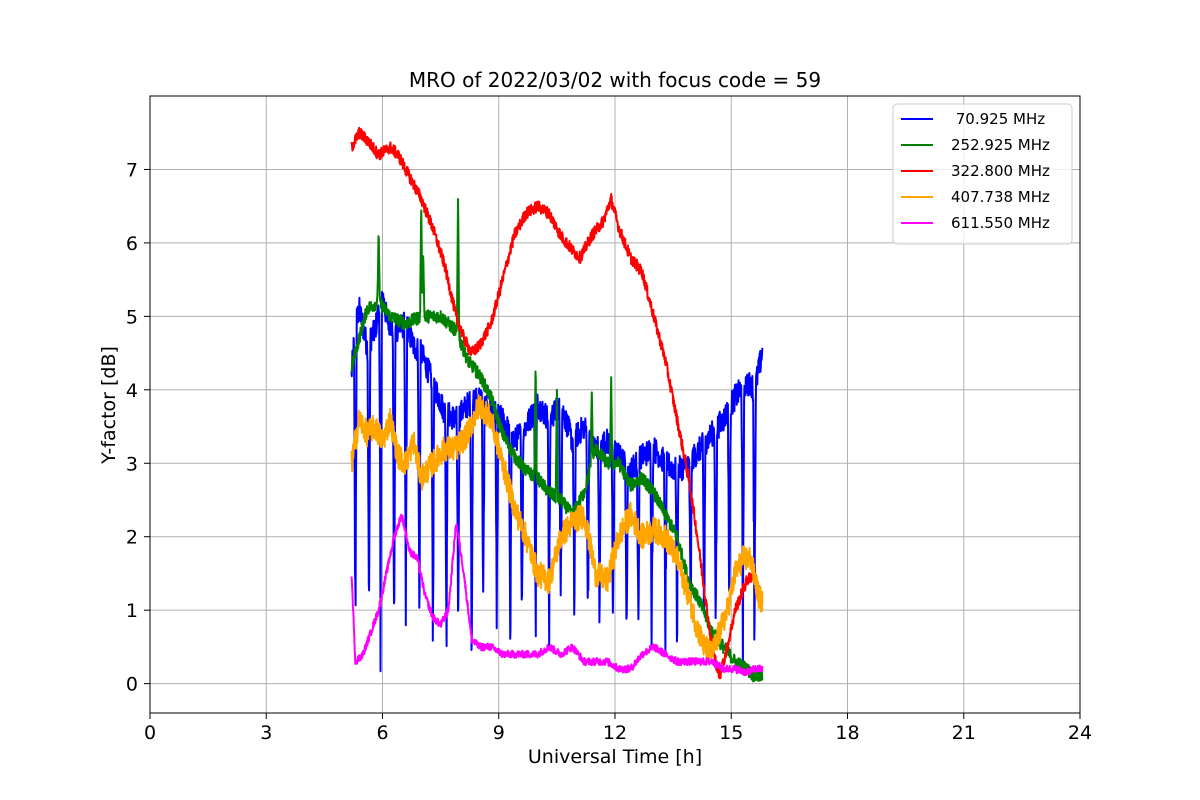 This screenshot has height=800, width=1200. Describe the element at coordinates (132, 464) in the screenshot. I see `y-tick-label: 3` at that location.